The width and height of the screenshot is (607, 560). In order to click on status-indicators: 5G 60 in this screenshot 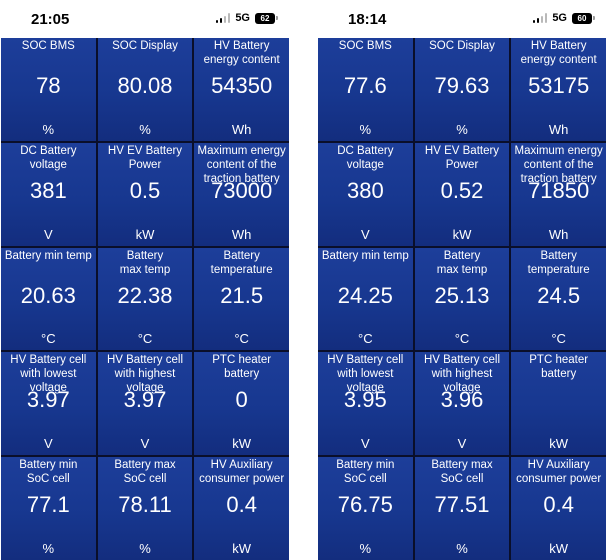, I will do `click(563, 18)`.